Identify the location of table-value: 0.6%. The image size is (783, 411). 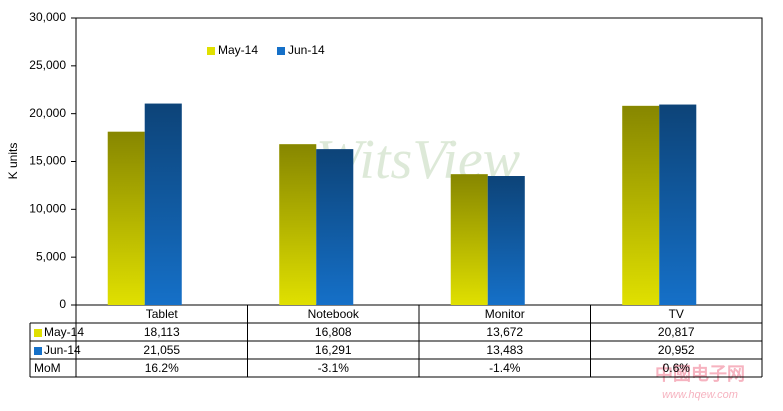
(677, 368).